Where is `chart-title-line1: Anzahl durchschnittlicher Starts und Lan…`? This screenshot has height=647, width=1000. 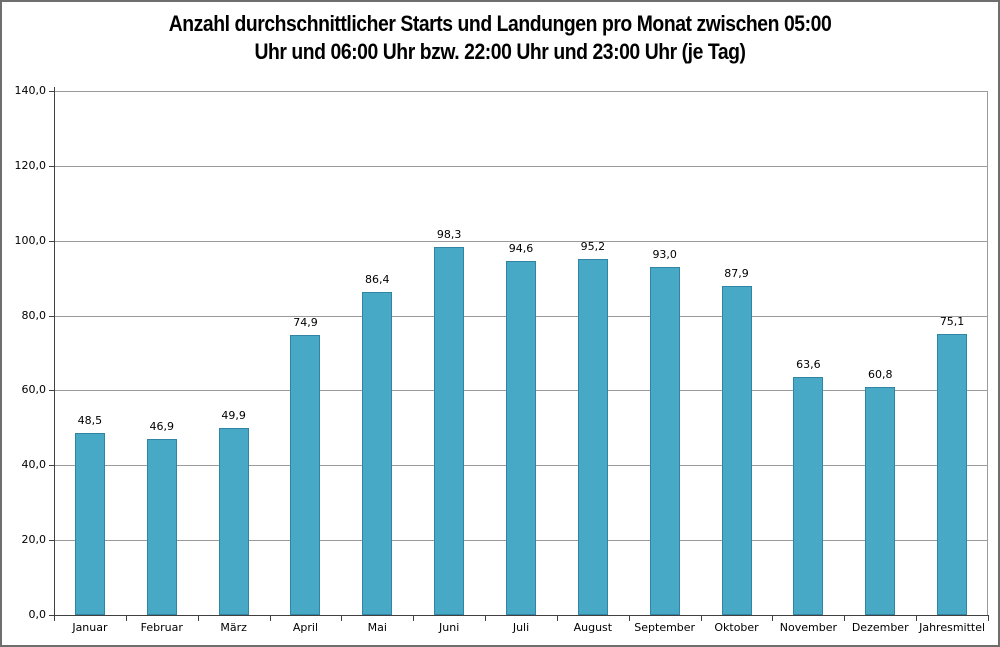 chart-title-line1: Anzahl durchschnittlicher Starts und Lan… is located at coordinates (500, 23).